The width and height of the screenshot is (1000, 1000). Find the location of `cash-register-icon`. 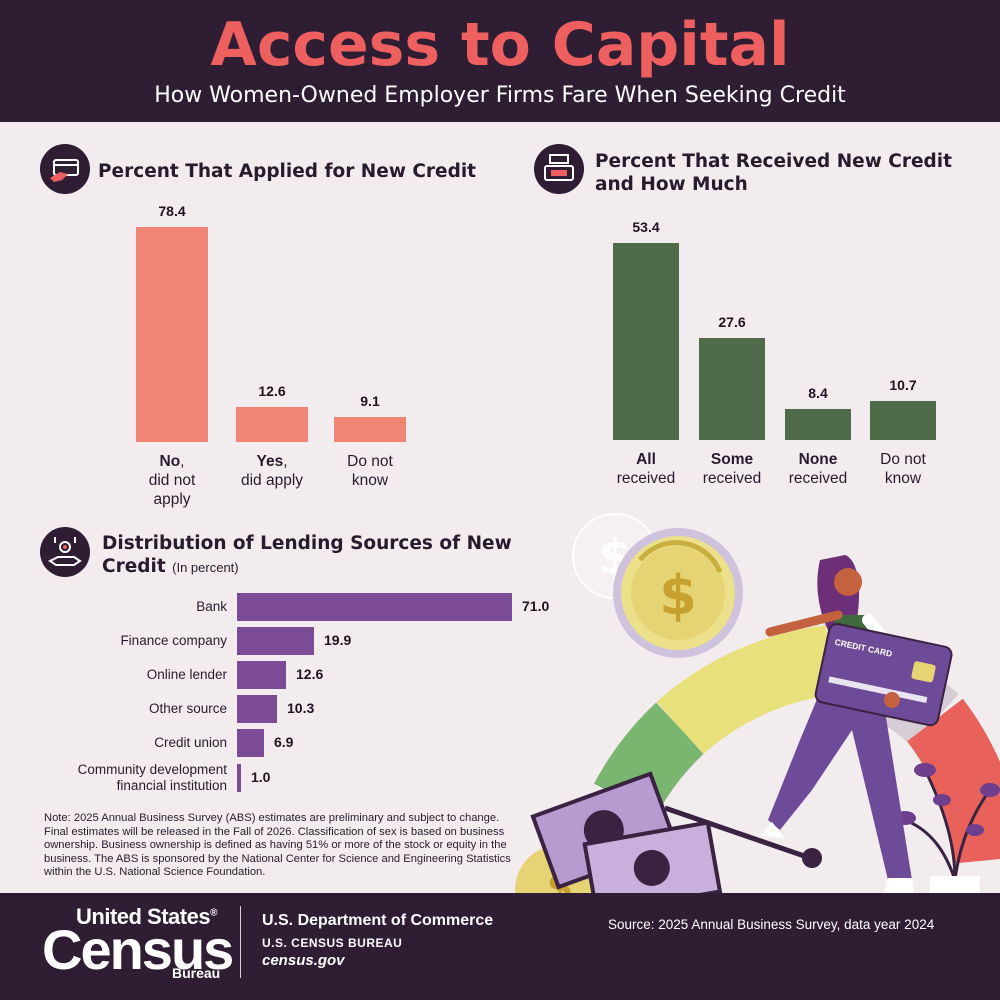

cash-register-icon is located at coordinates (559, 169).